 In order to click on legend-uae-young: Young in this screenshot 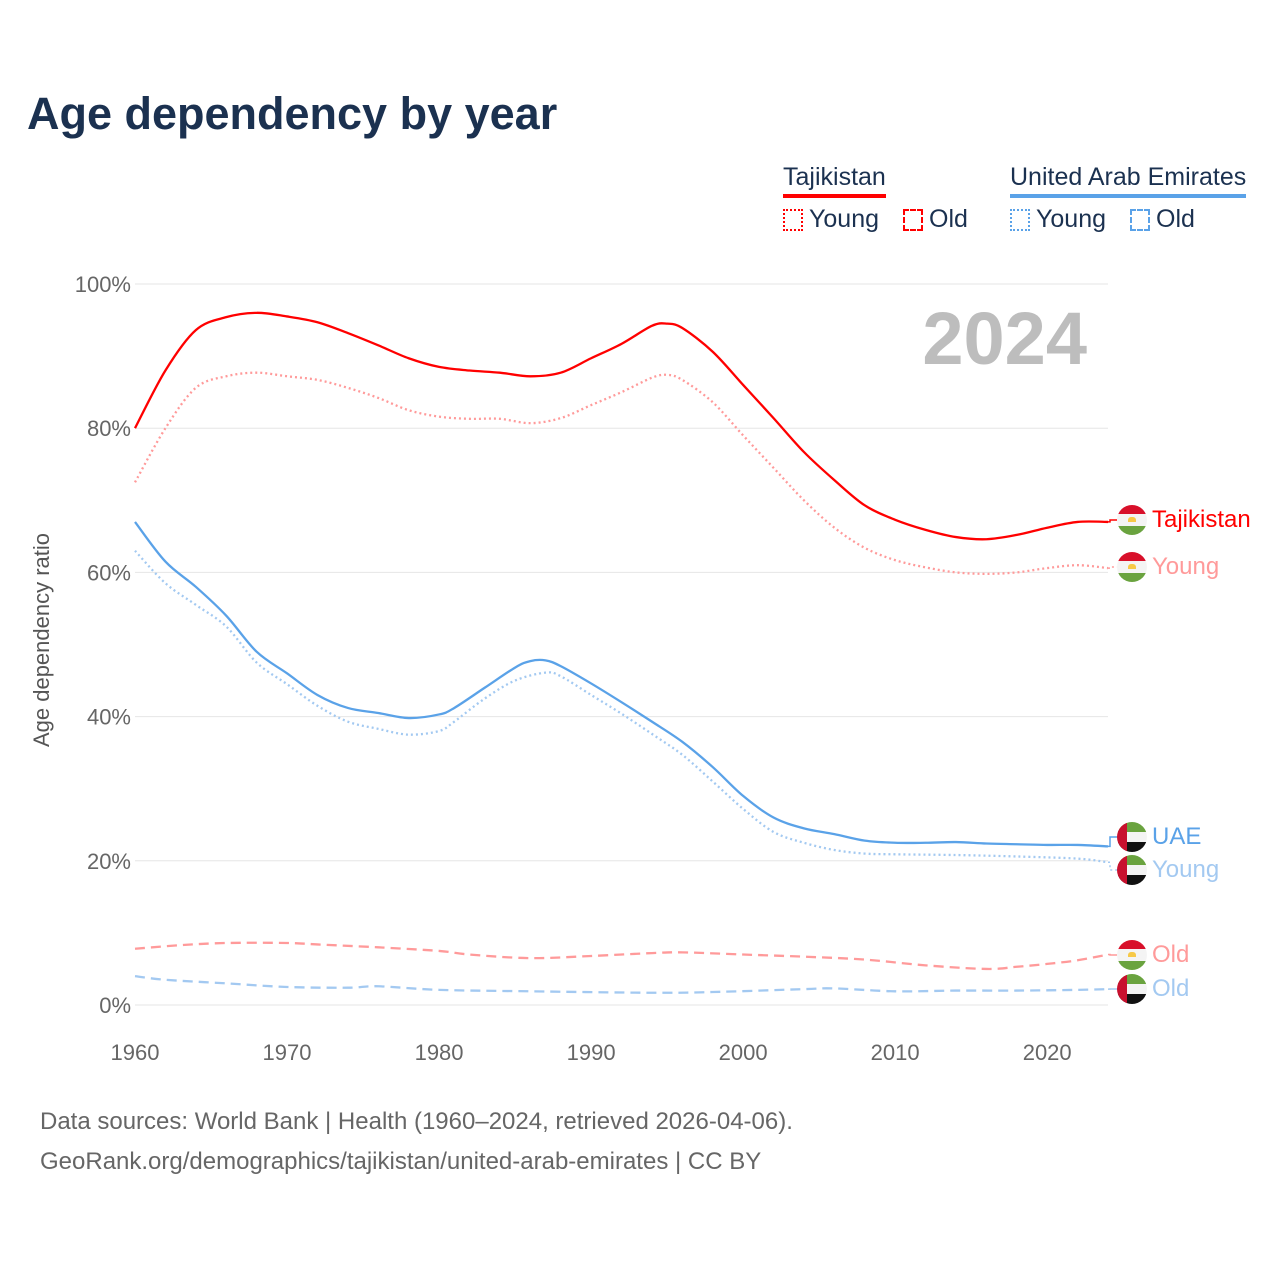, I will do `click(1058, 219)`.